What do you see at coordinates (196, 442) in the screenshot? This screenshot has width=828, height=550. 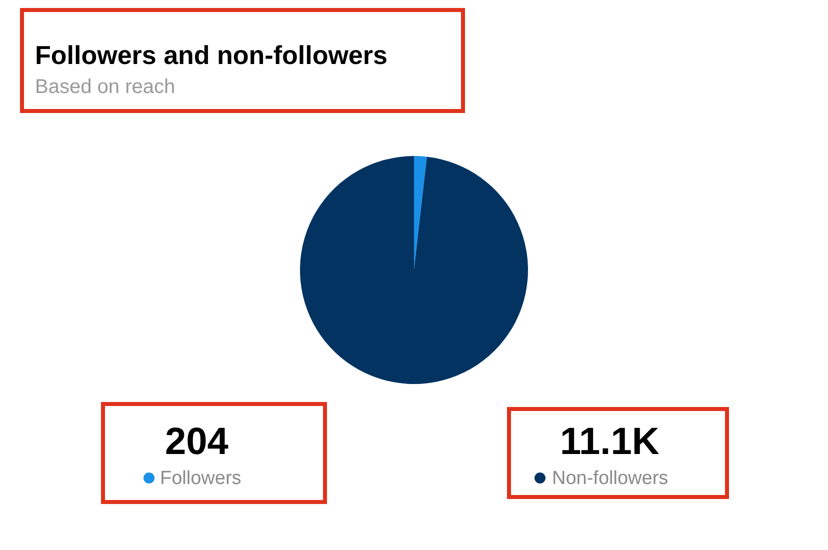 I see `data-label: 204` at bounding box center [196, 442].